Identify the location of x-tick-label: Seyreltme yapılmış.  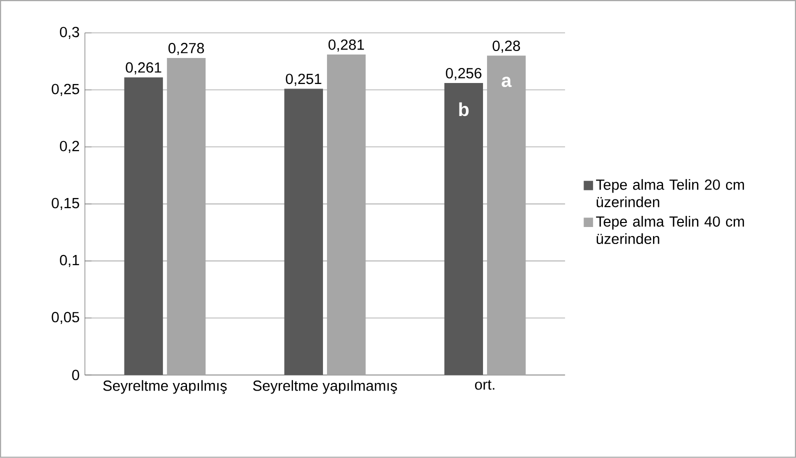
(165, 387).